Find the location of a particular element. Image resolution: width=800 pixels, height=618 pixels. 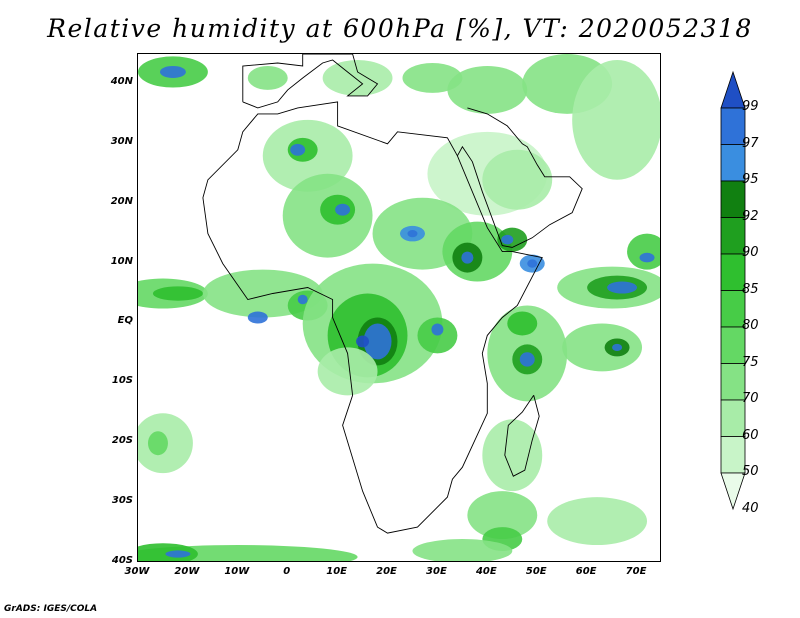

lon-label-10W: 10W is located at coordinates (237, 571).